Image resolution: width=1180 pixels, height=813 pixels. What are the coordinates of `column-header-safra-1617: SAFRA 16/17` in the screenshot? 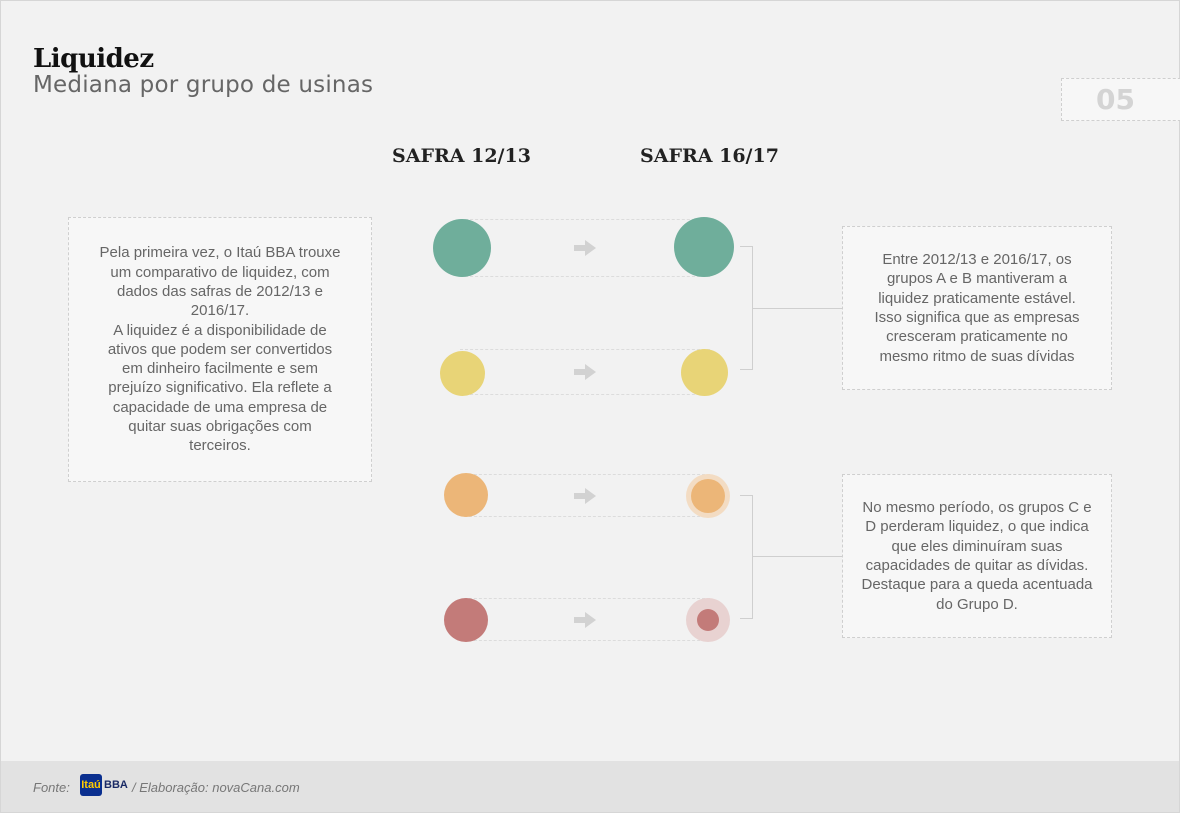 It's located at (709, 156).